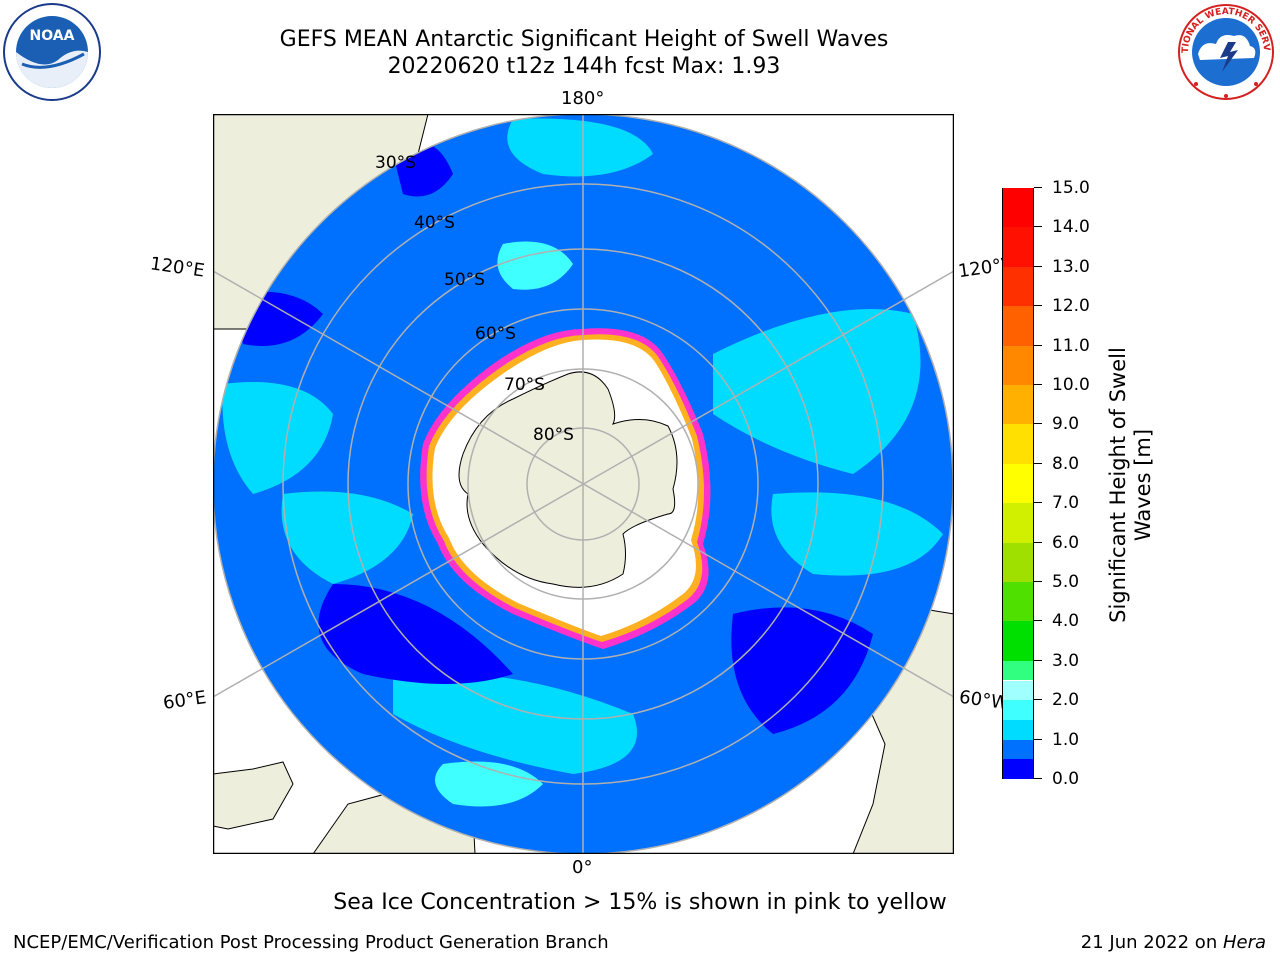 This screenshot has width=1280, height=960. Describe the element at coordinates (253, 795) in the screenshot. I see `madagascar-land` at that location.